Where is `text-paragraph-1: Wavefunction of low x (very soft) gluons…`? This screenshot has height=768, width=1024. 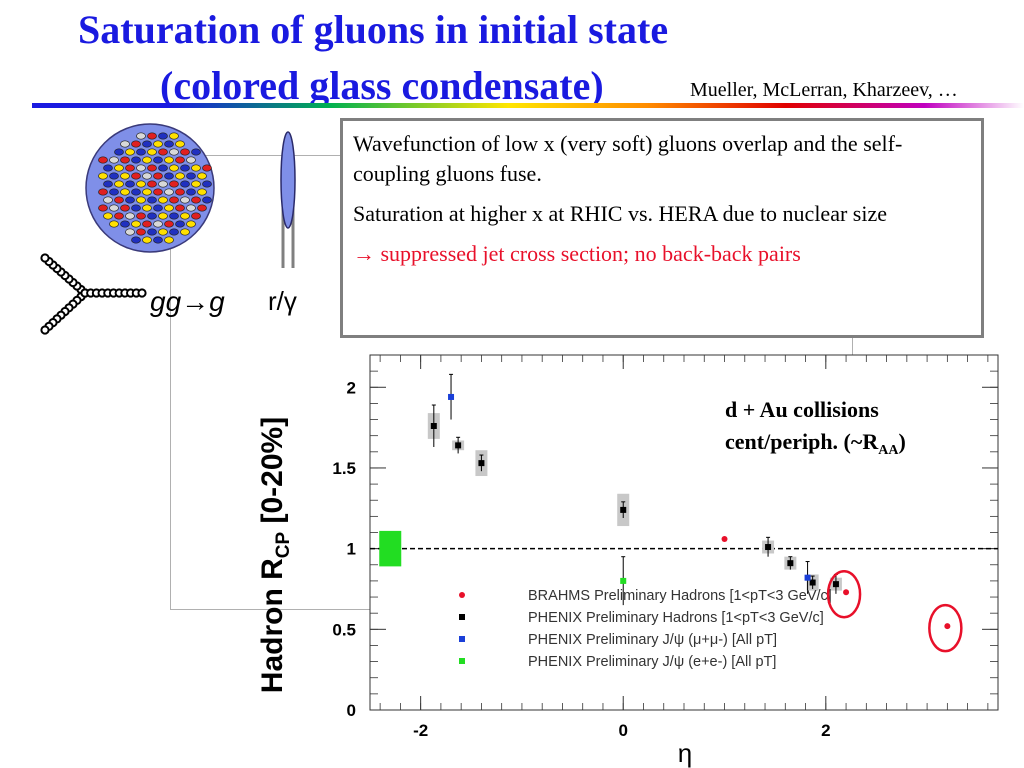 text-paragraph-1: Wavefunction of low x (very soft) gluons… is located at coordinates (628, 158).